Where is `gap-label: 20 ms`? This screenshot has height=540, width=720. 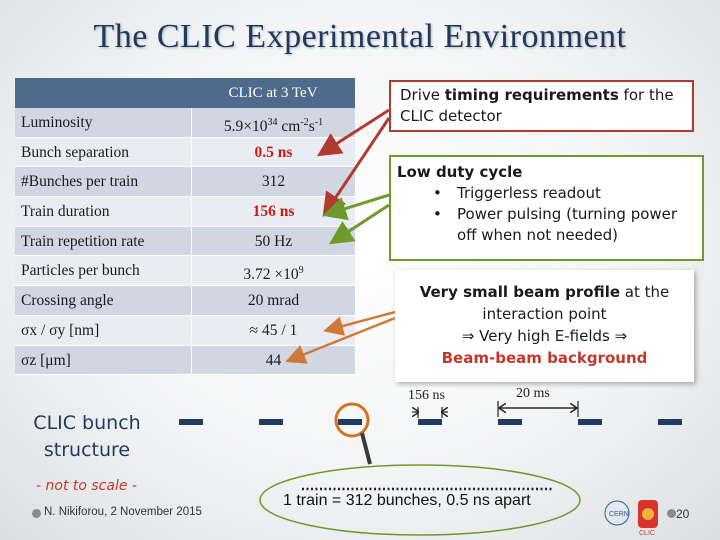 gap-label: 20 ms is located at coordinates (533, 393).